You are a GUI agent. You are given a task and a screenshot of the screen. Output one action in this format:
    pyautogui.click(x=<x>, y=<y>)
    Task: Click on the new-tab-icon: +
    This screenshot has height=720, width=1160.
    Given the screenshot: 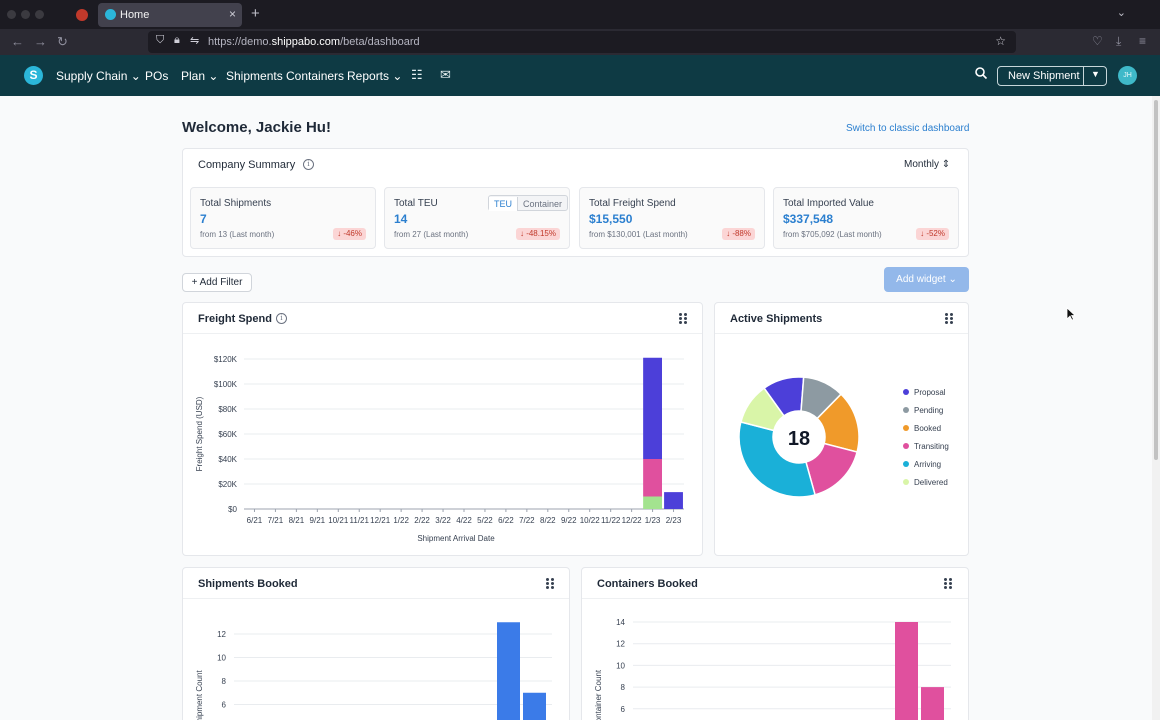 What is the action you would take?
    pyautogui.click(x=255, y=13)
    